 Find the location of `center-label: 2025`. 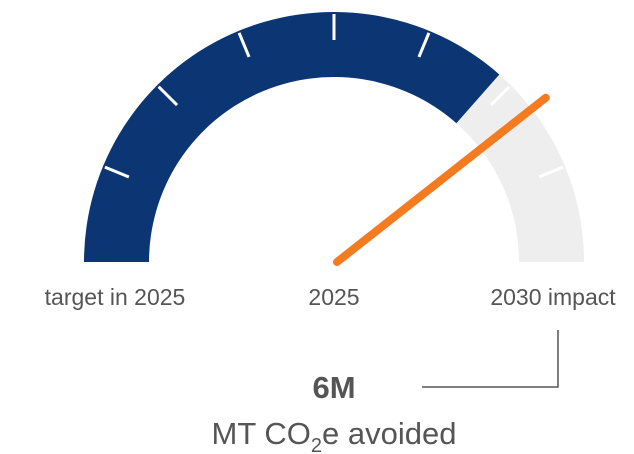

center-label: 2025 is located at coordinates (333, 297).